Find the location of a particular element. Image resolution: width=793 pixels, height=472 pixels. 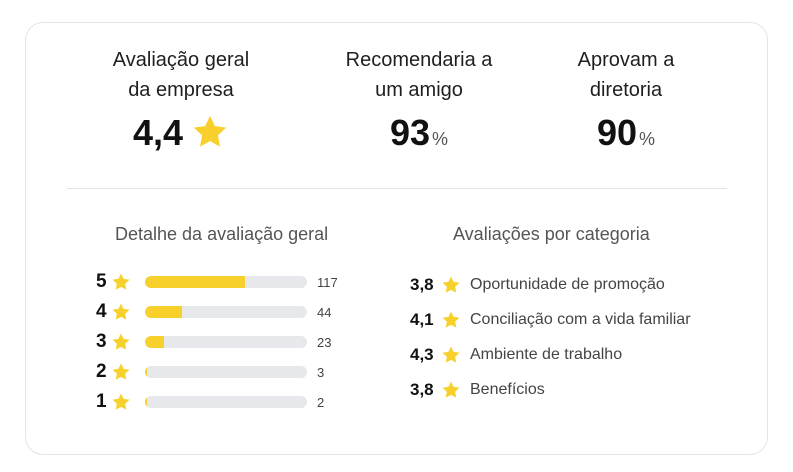

category-item: 4,1 Conciliação com a vida familiar is located at coordinates (580, 319).